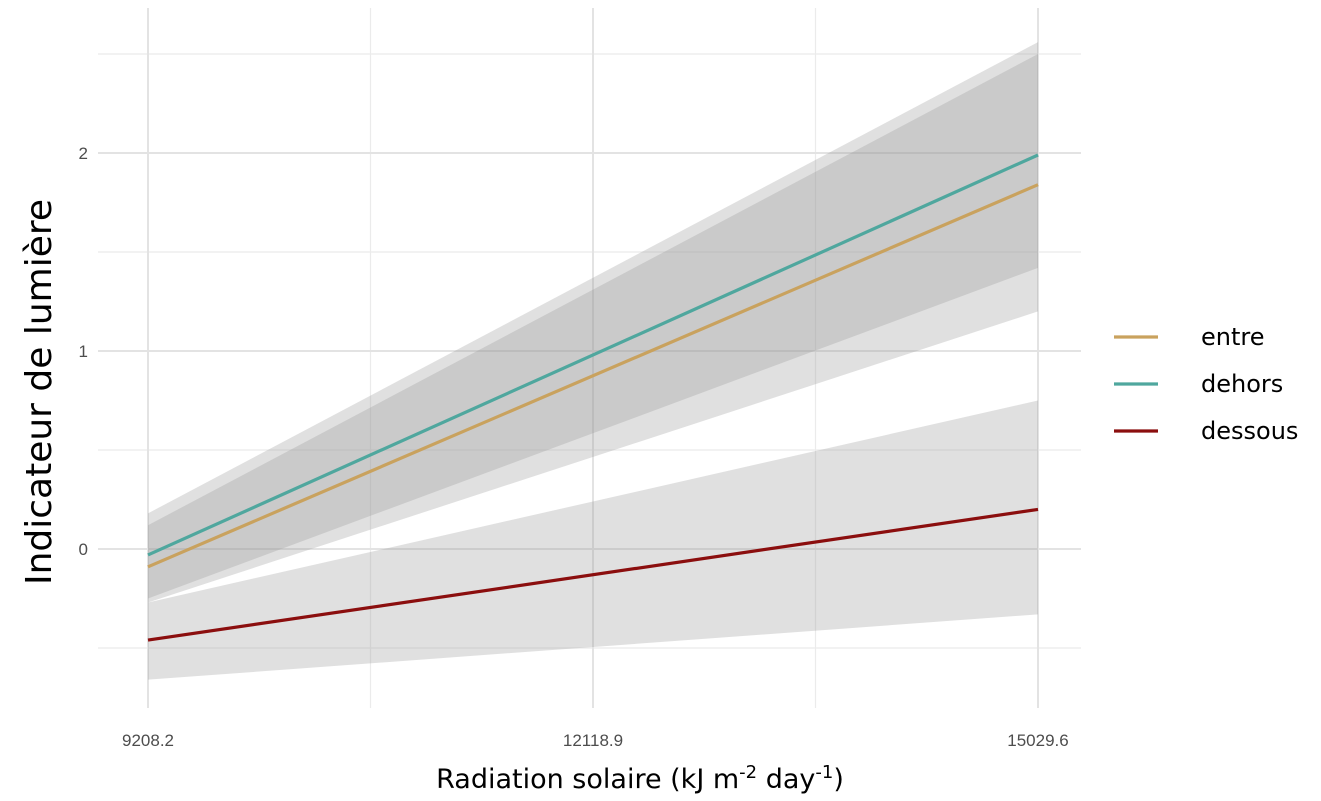 Image resolution: width=1321 pixels, height=801 pixels. I want to click on x-tick-label-12118.9: 12118.9, so click(593, 740).